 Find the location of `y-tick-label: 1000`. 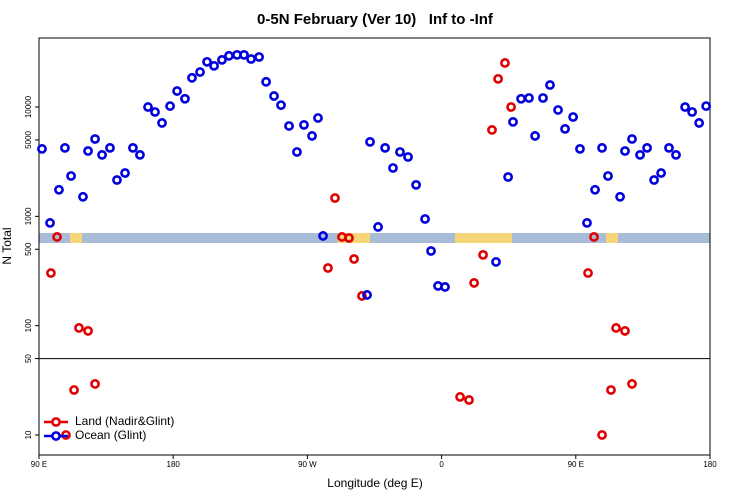

y-tick-label: 1000 is located at coordinates (28, 216).